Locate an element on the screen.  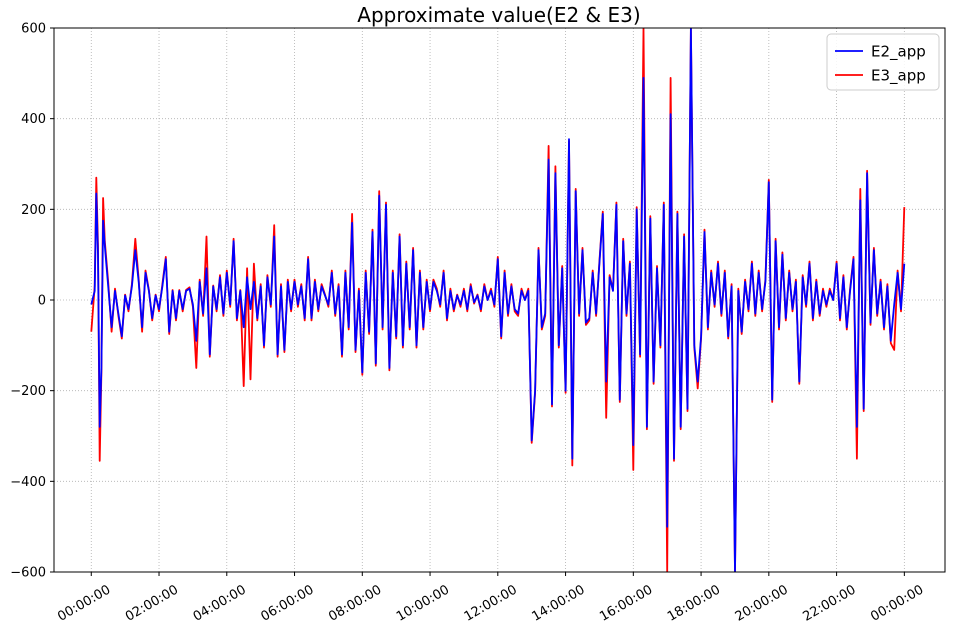
chart-title: Approximate value(E2 & E3) is located at coordinates (498, 15).